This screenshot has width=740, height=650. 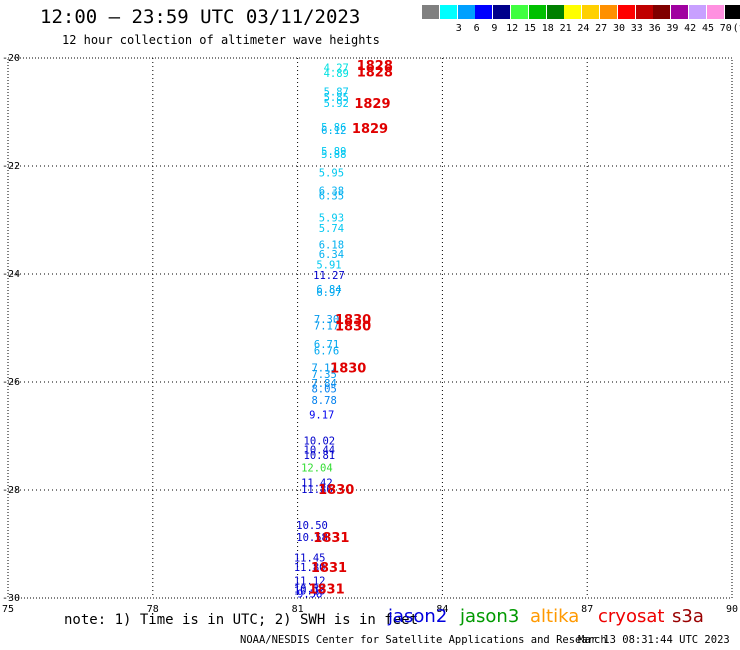 What do you see at coordinates (317, 490) in the screenshot?
I see `wave-height-value: 11.86` at bounding box center [317, 490].